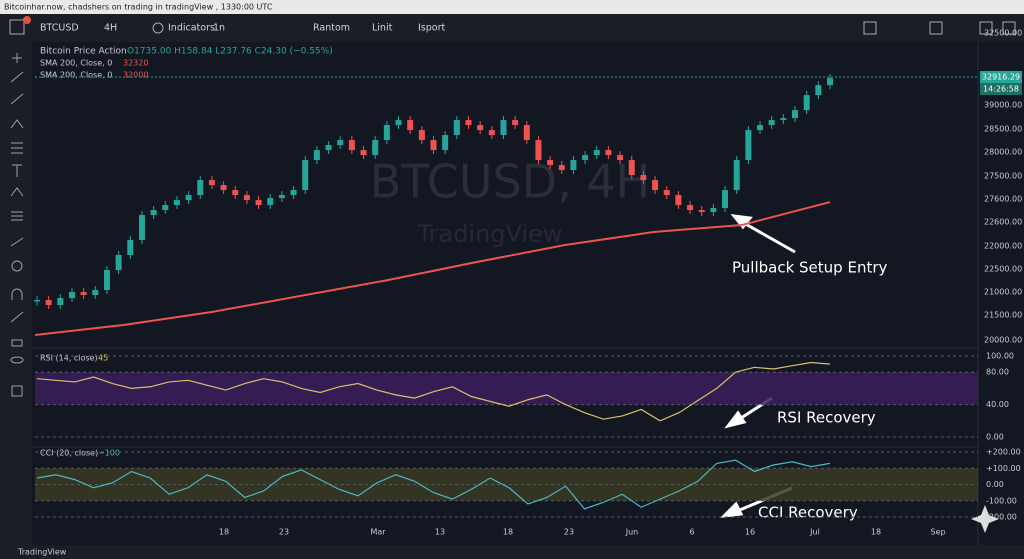 The height and width of the screenshot is (559, 1024). I want to click on price-axis-label: 28000.00, so click(1003, 152).